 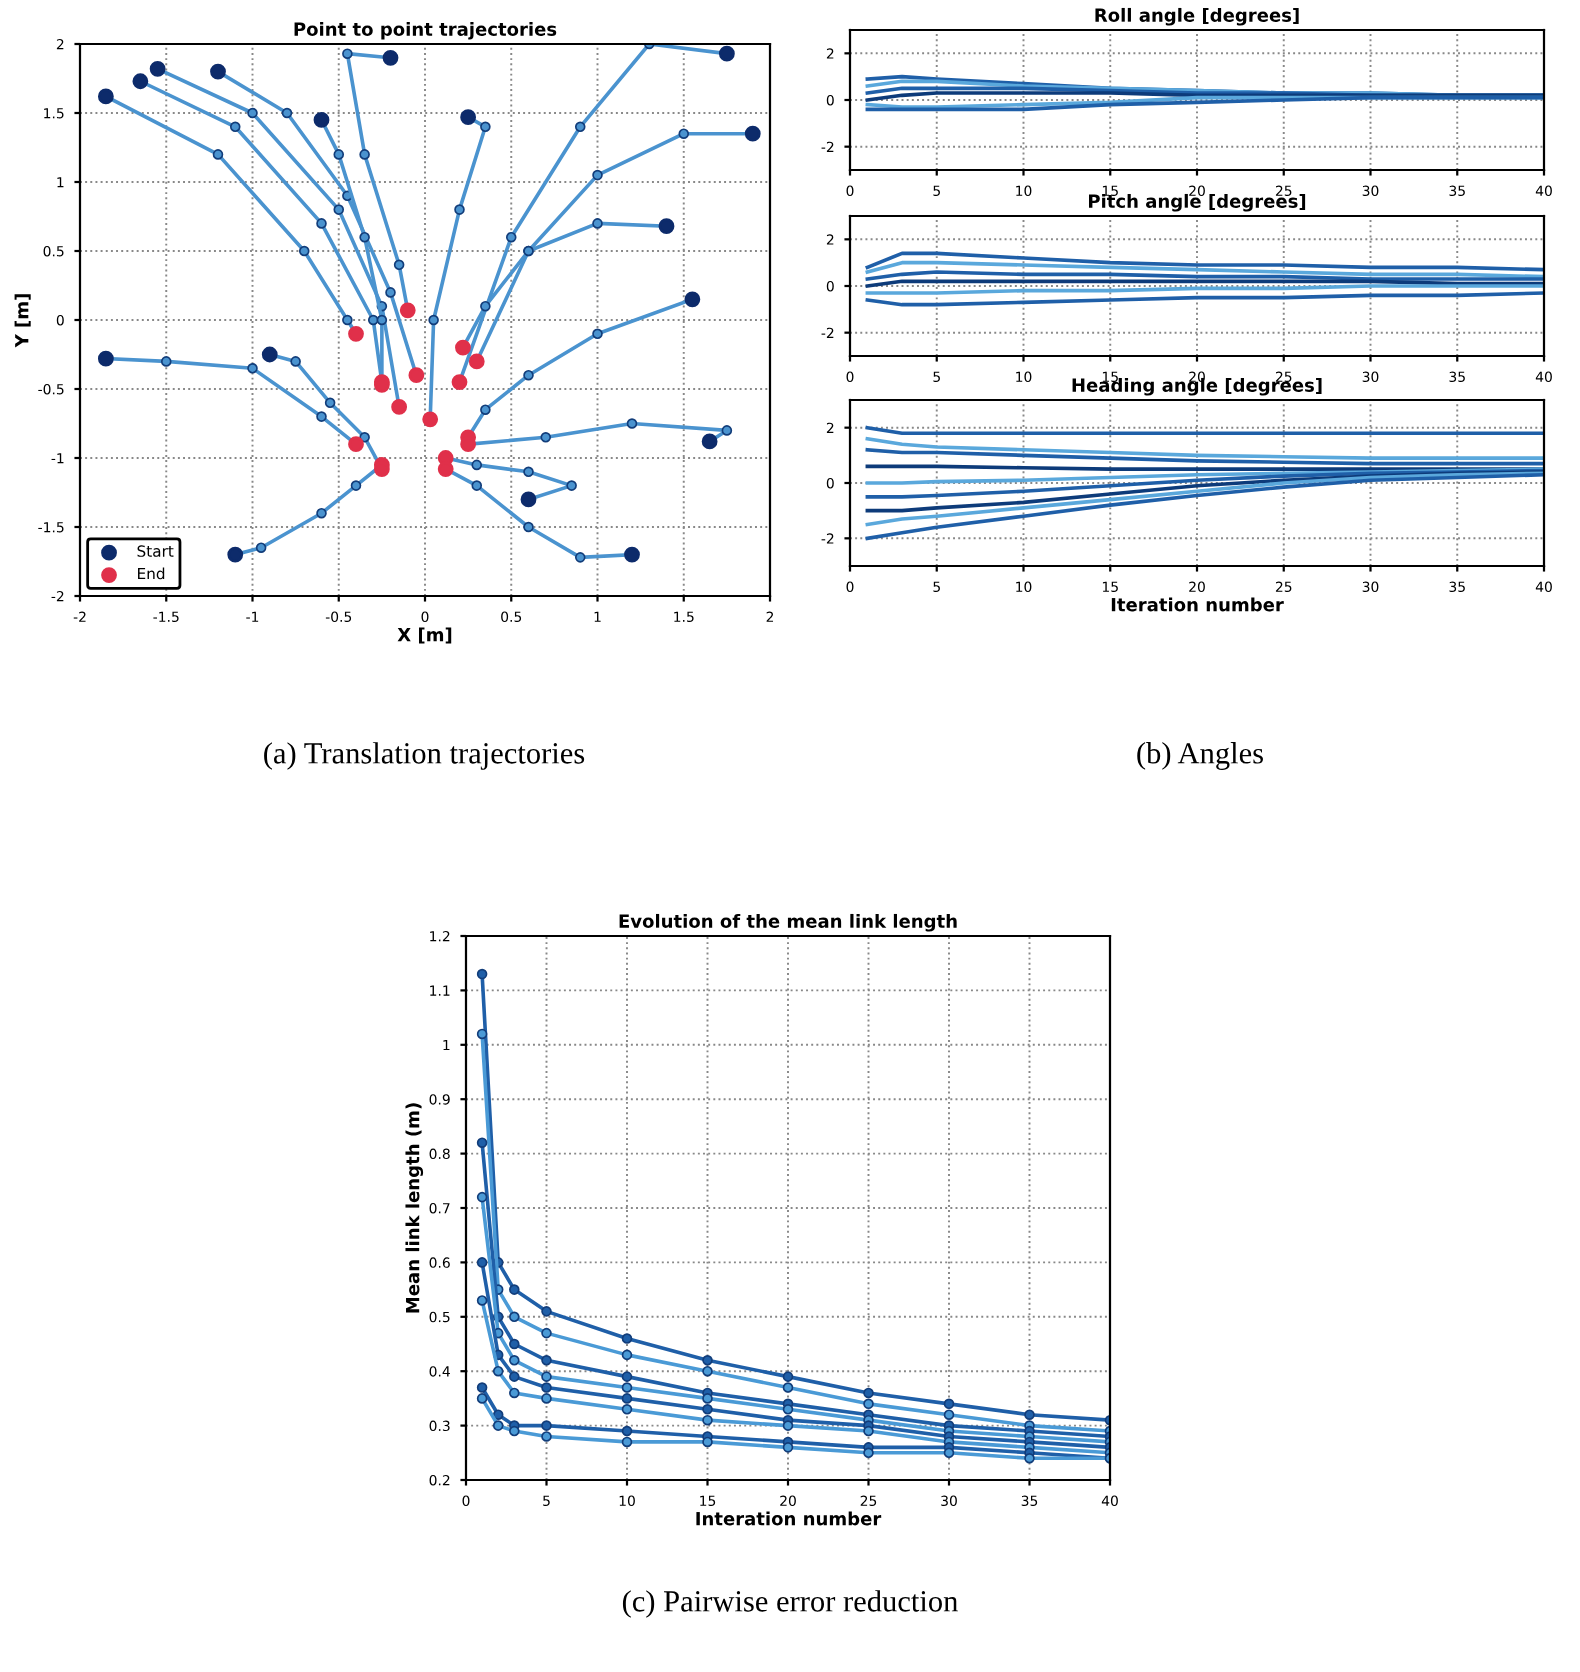 What do you see at coordinates (1197, 202) in the screenshot?
I see `chart-title: Pitch angle [degrees]` at bounding box center [1197, 202].